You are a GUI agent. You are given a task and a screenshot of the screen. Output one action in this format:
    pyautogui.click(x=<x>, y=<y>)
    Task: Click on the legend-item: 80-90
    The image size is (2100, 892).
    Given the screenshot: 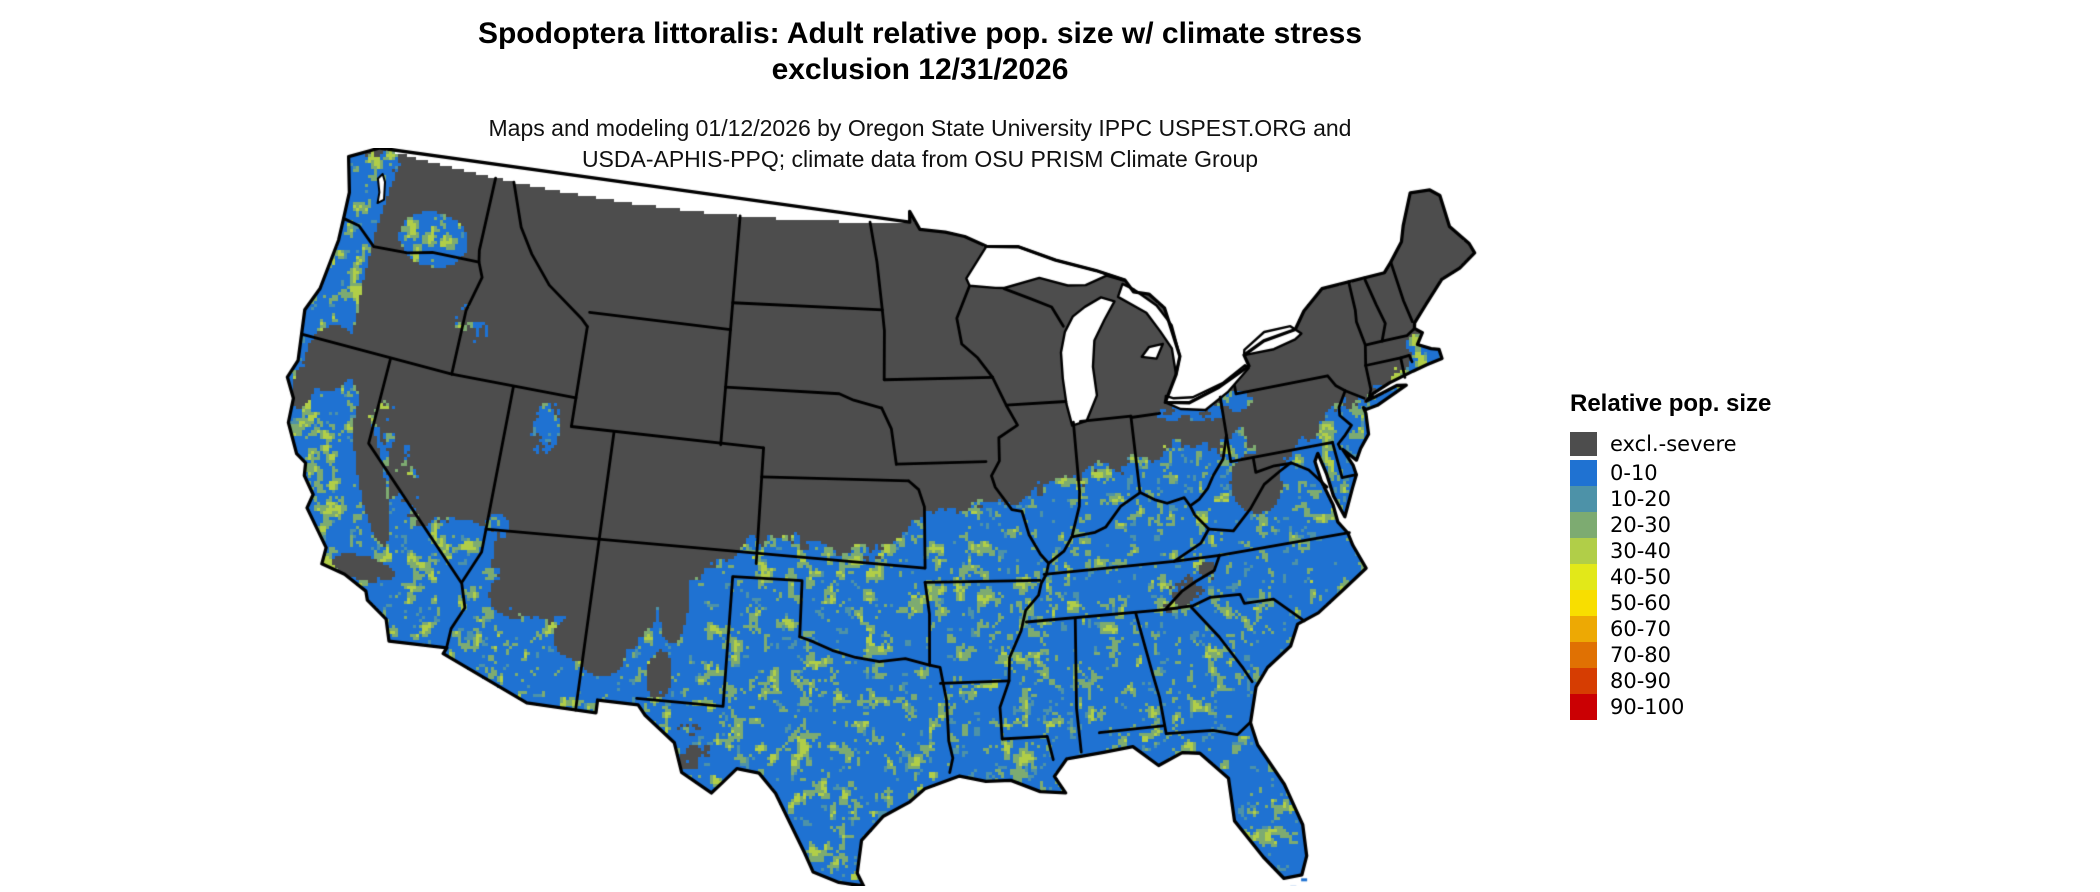 What is the action you would take?
    pyautogui.click(x=1720, y=681)
    